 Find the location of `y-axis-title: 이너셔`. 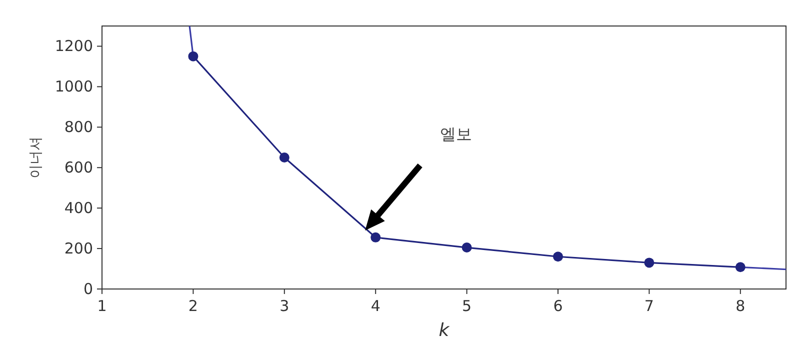

y-axis-title: 이너셔 is located at coordinates (36, 157).